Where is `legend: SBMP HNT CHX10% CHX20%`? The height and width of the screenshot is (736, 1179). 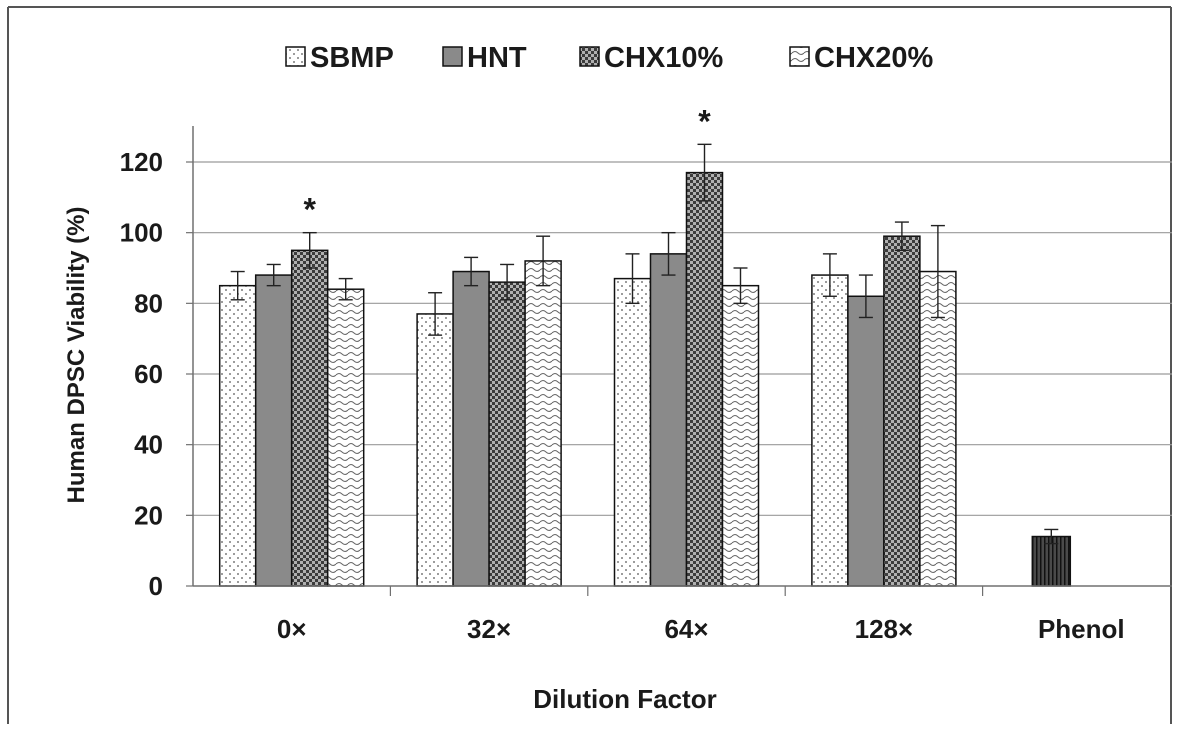 legend: SBMP HNT CHX10% CHX20% is located at coordinates (609, 58).